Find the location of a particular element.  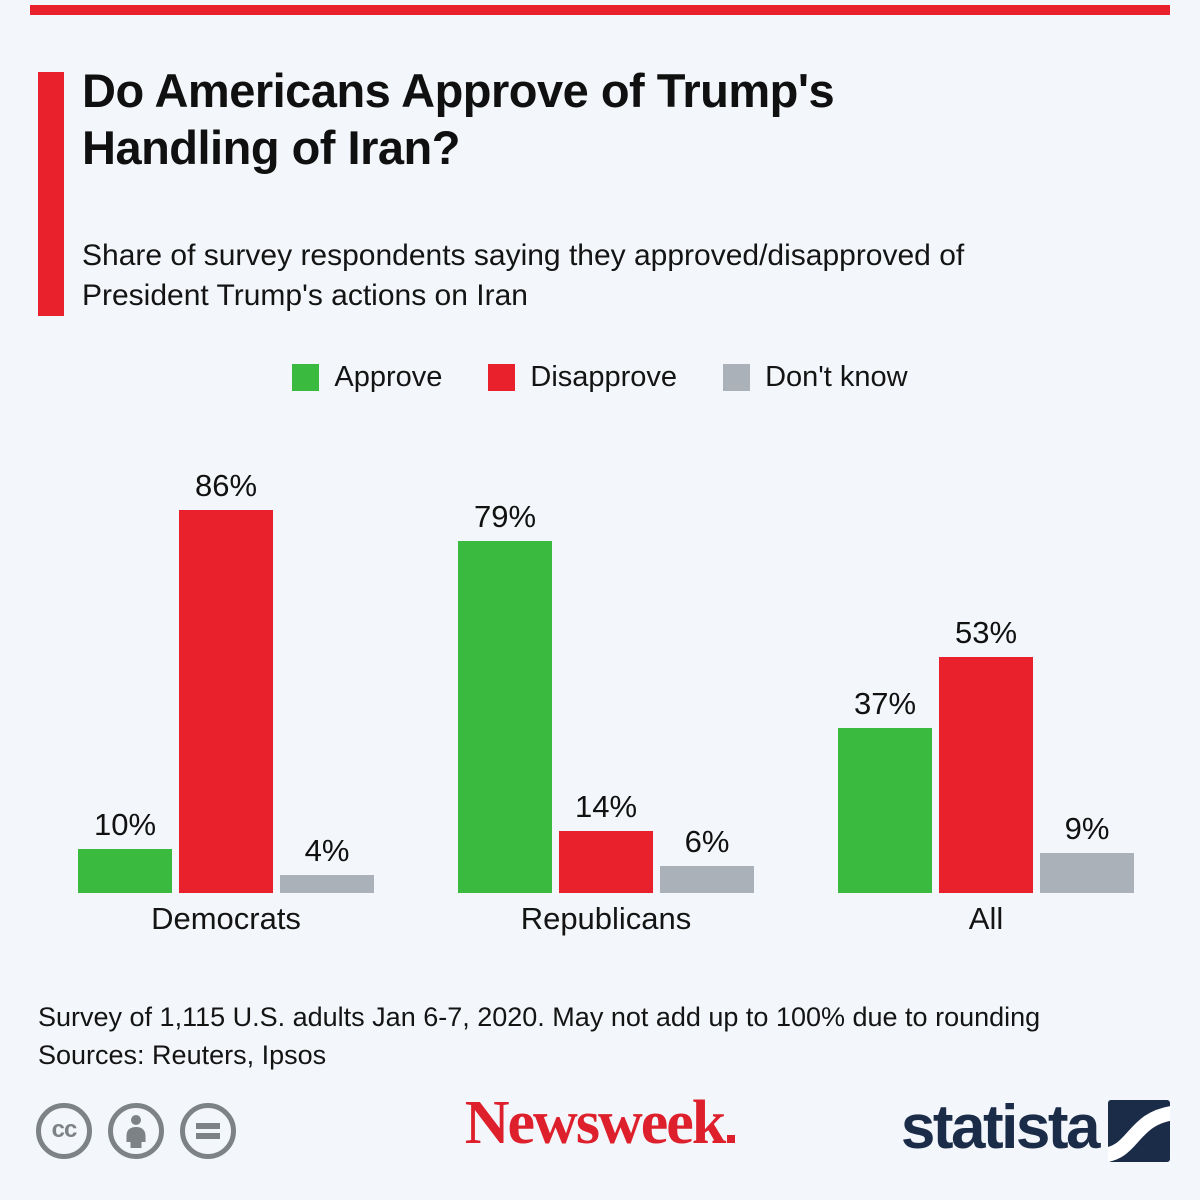

legend-item-disapprove: Disapprove is located at coordinates (582, 377).